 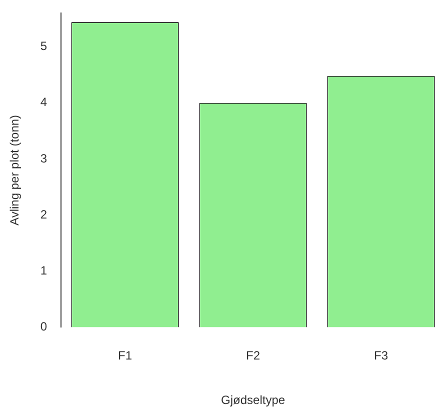 What do you see at coordinates (381, 355) in the screenshot?
I see `x-tick-label: F3` at bounding box center [381, 355].